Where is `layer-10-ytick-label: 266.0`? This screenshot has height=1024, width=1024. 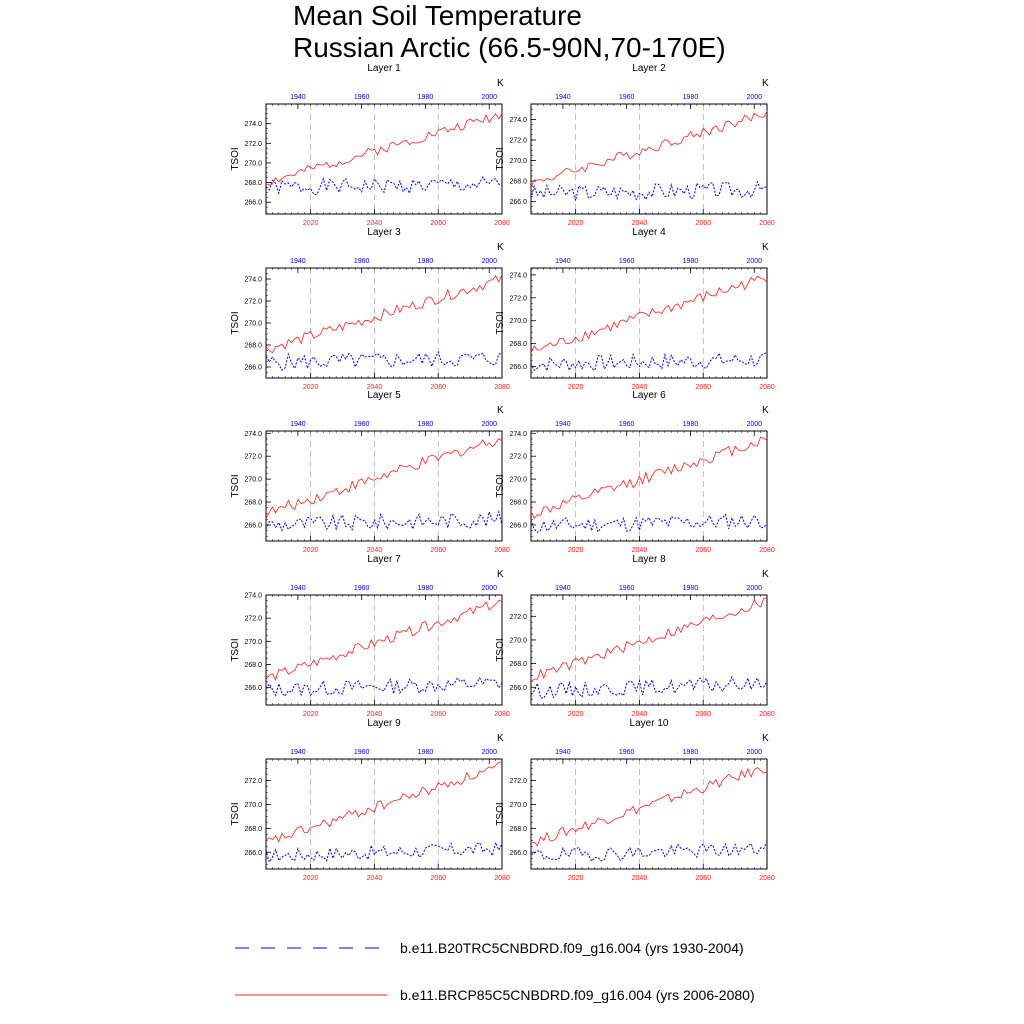 layer-10-ytick-label: 266.0 is located at coordinates (518, 853).